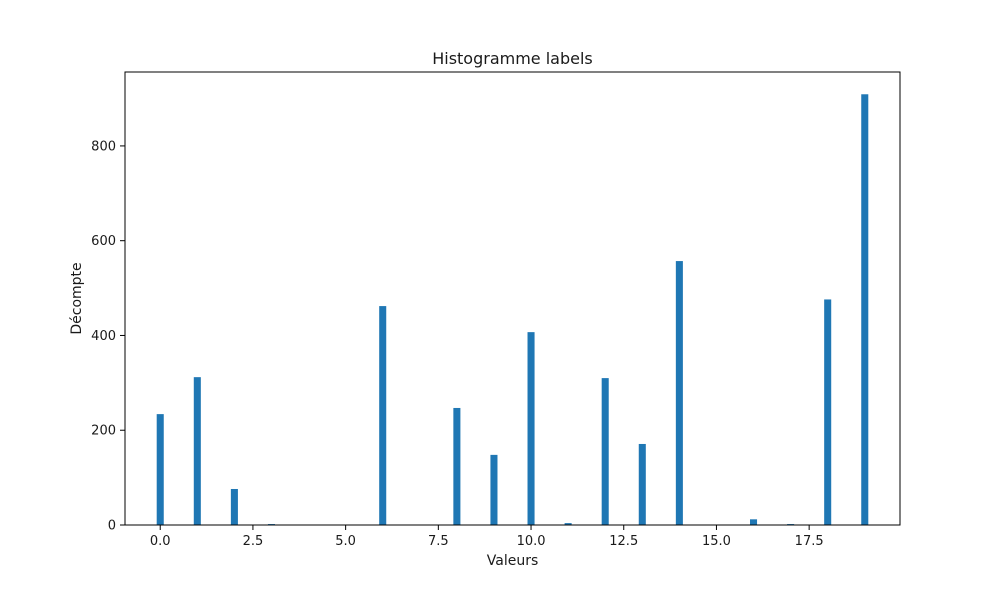 This screenshot has height=600, width=1000. What do you see at coordinates (112, 526) in the screenshot?
I see `y-tick-label: 0` at bounding box center [112, 526].